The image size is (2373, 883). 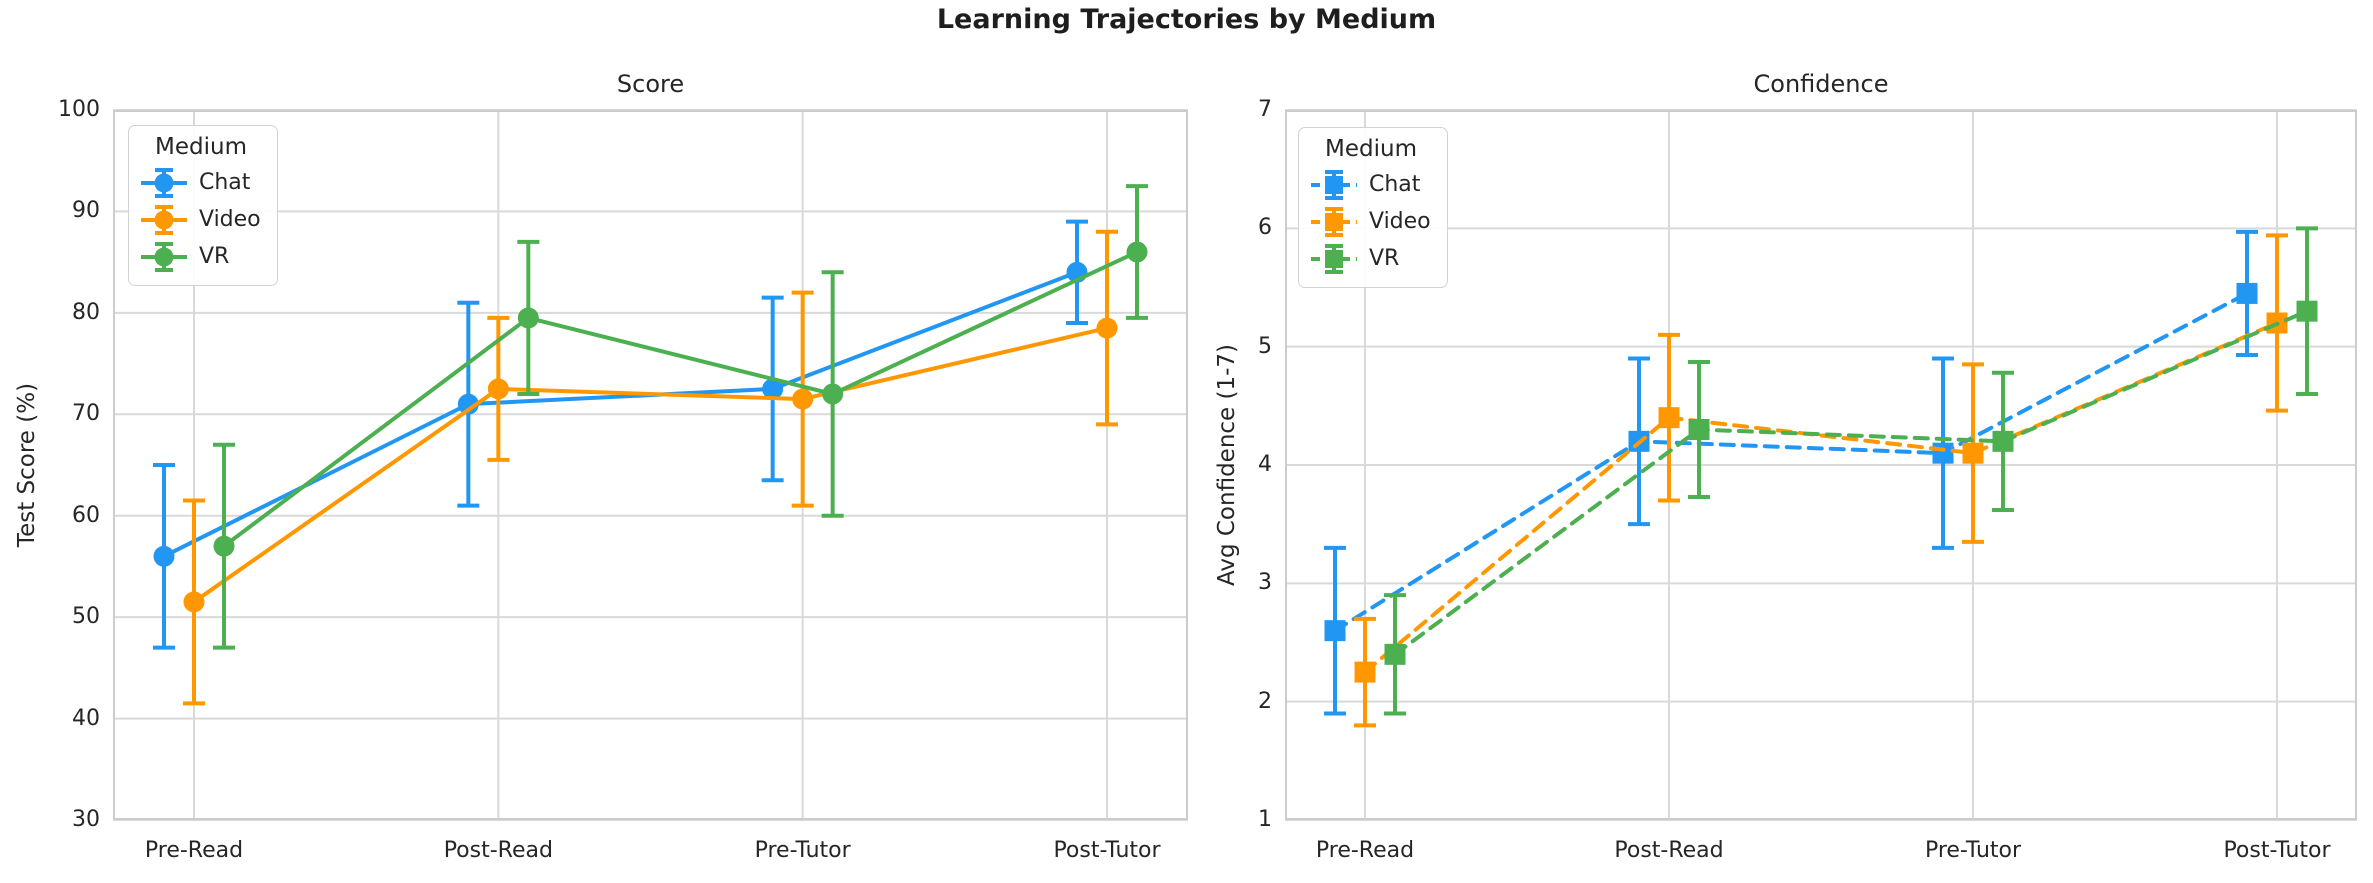 What do you see at coordinates (86, 819) in the screenshot?
I see `y-tick-label: 30` at bounding box center [86, 819].